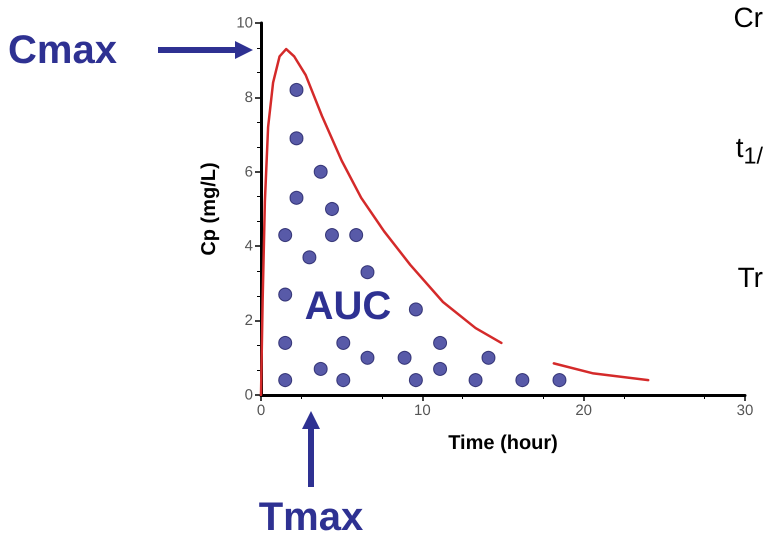  Describe the element at coordinates (348, 306) in the screenshot. I see `annotation: AUC` at that location.